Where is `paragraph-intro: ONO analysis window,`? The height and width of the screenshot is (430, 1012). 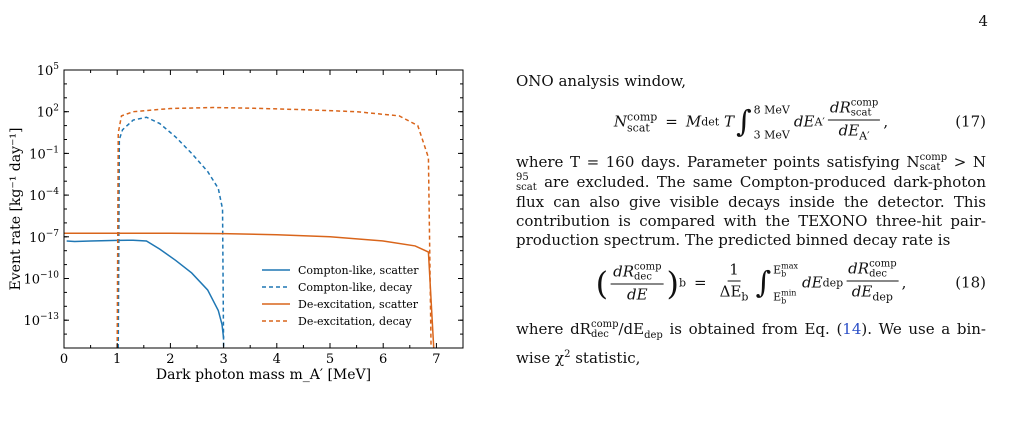
paragraph-intro: ONO analysis window, is located at coordinates (601, 81).